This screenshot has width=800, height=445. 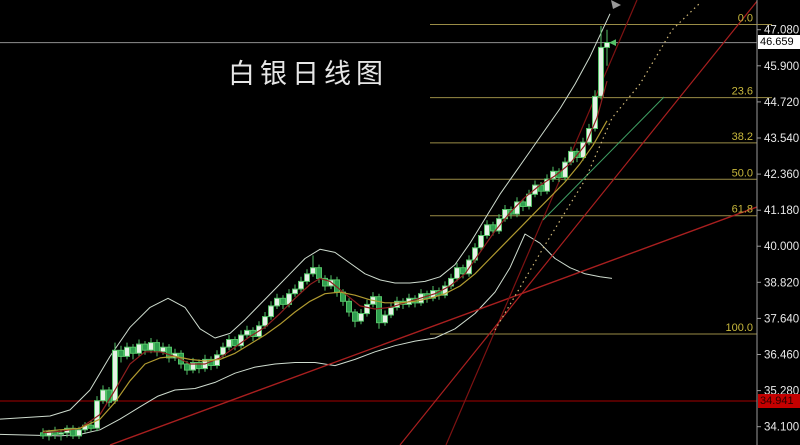 I want to click on cursor-arrow-icon, so click(x=616, y=4).